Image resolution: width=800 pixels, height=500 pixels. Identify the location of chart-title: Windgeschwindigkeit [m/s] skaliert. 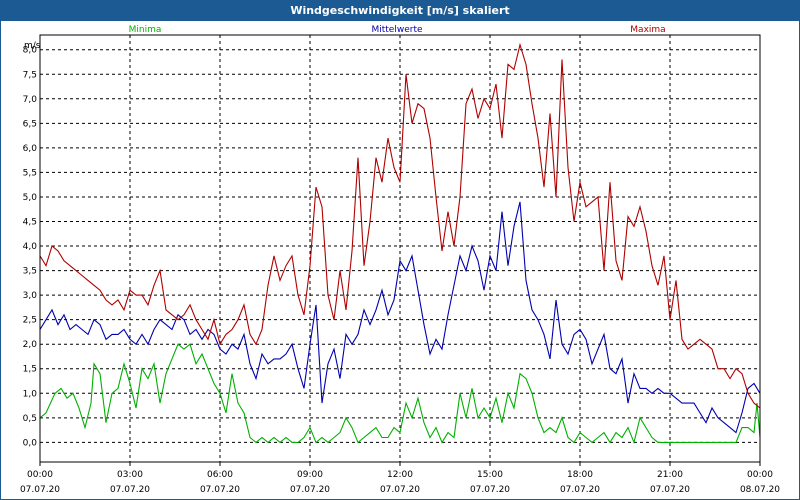
(400, 11).